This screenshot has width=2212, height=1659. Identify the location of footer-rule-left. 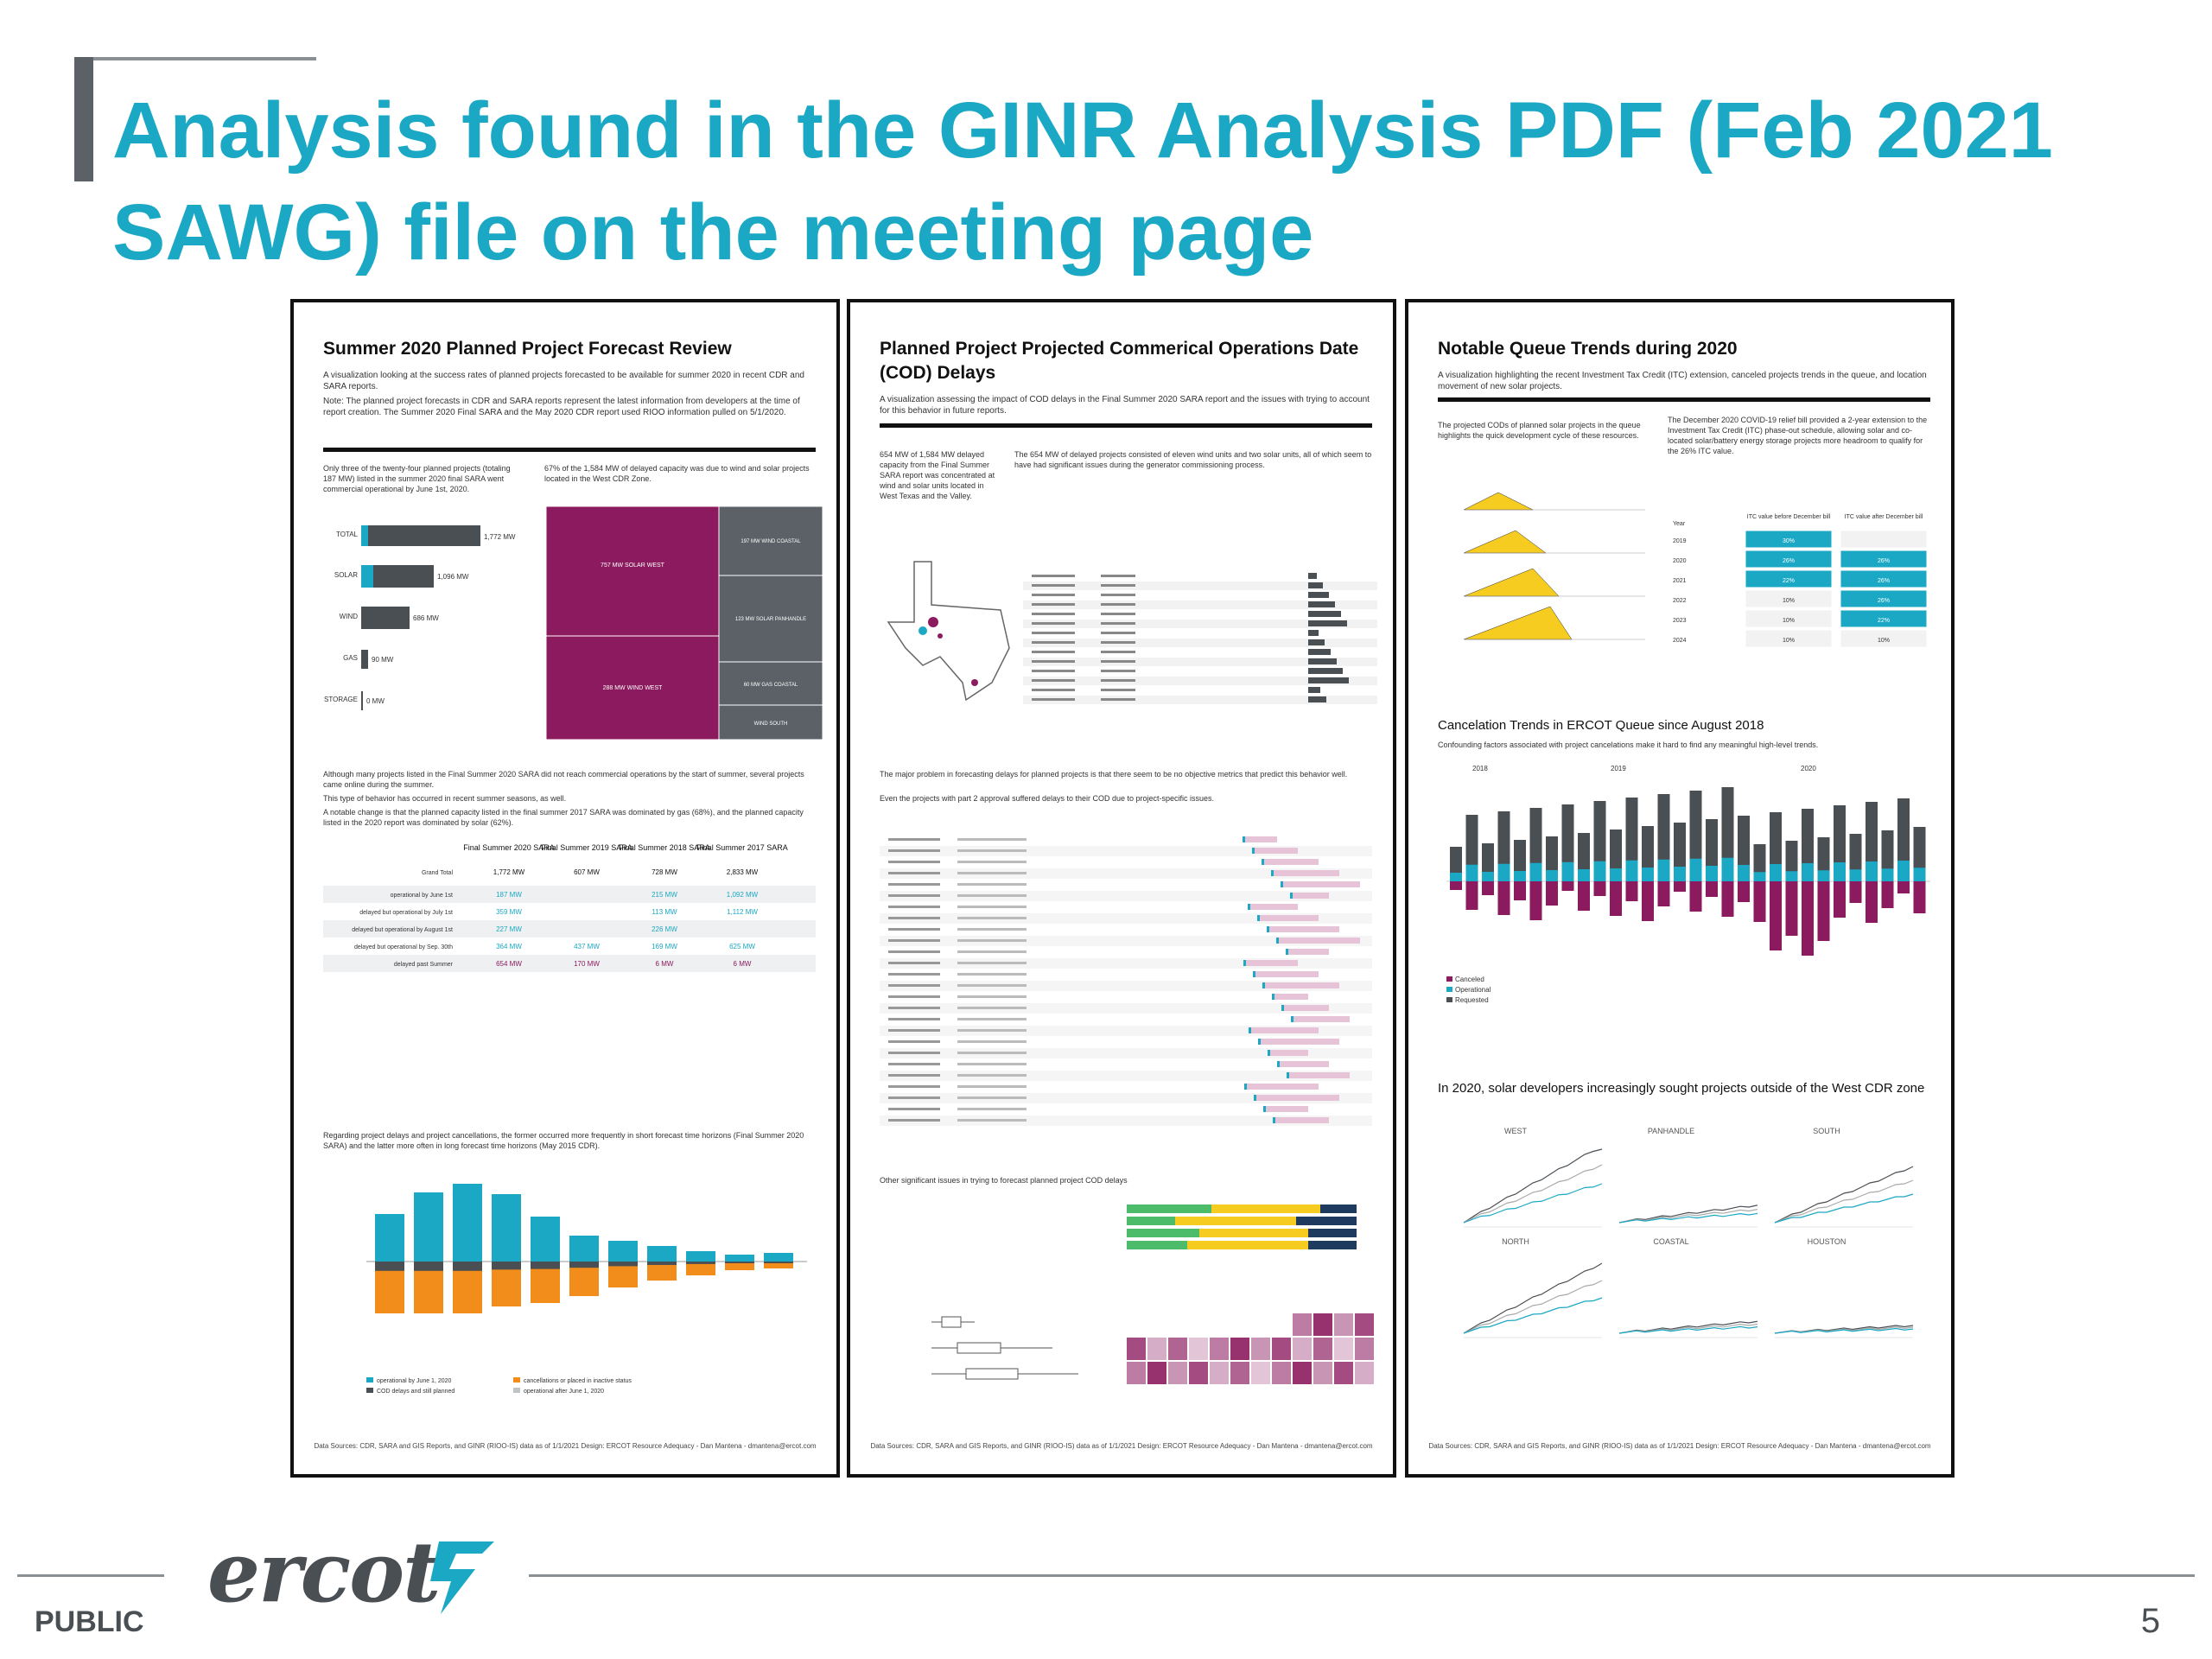
(90, 1575).